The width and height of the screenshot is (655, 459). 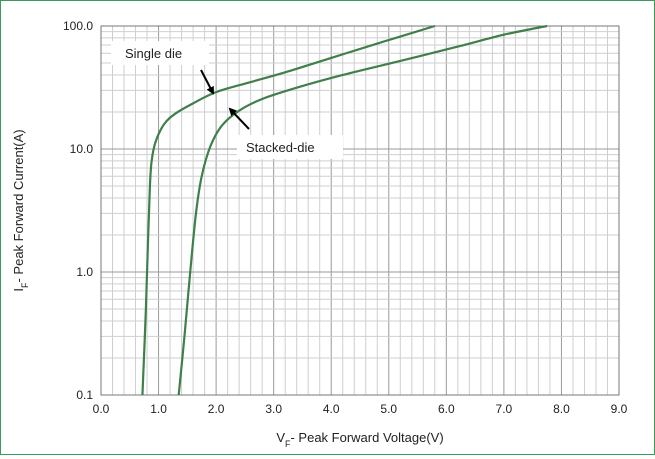 I want to click on x-tick-label: 0.0, so click(x=101, y=409).